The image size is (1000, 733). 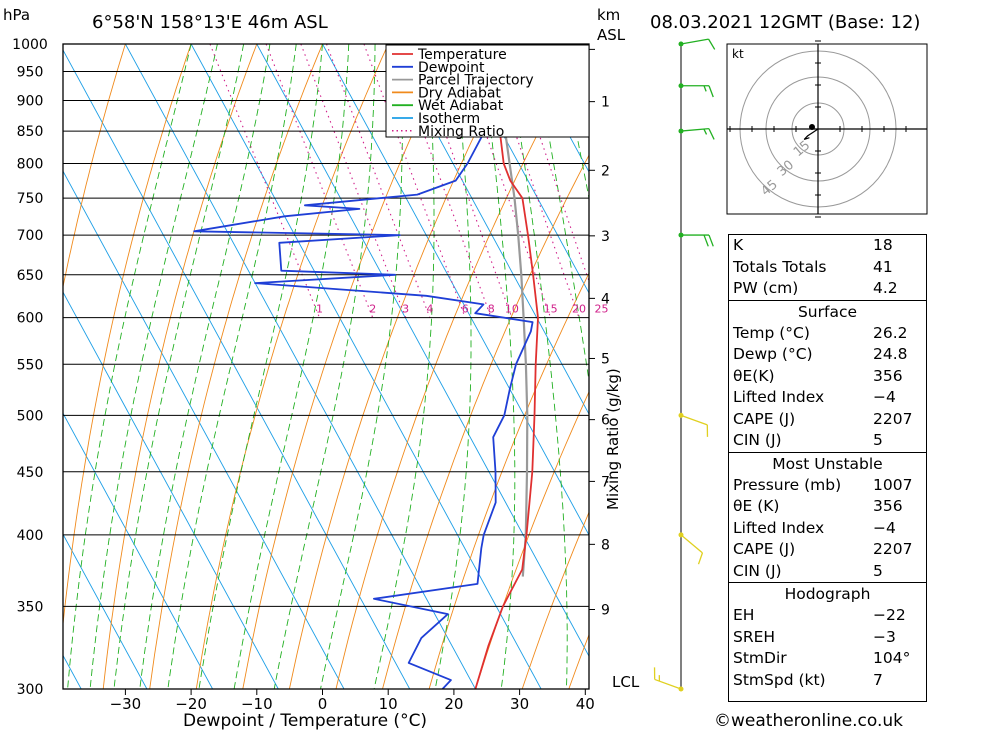 What do you see at coordinates (757, 440) in the screenshot?
I see `index-label: CIN (J)` at bounding box center [757, 440].